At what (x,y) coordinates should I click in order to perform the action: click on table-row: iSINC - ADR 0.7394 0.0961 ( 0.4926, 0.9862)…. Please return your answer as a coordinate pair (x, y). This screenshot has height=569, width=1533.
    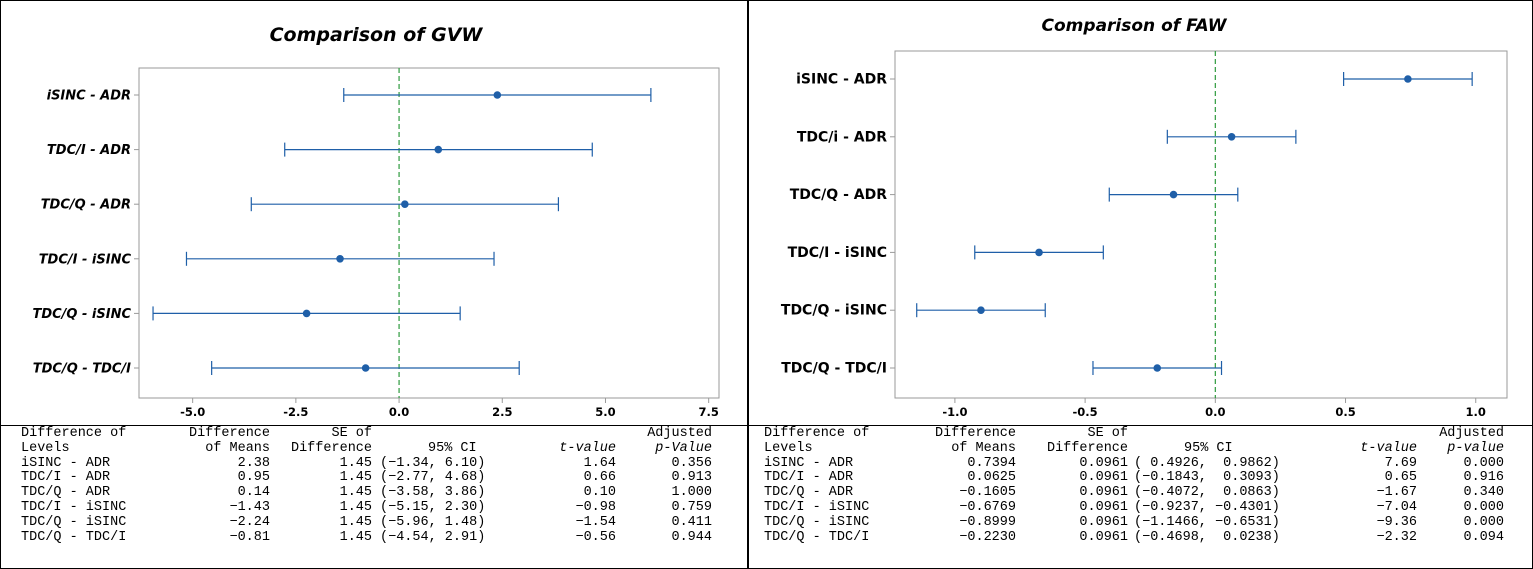
    Looking at the image, I should click on (1141, 463).